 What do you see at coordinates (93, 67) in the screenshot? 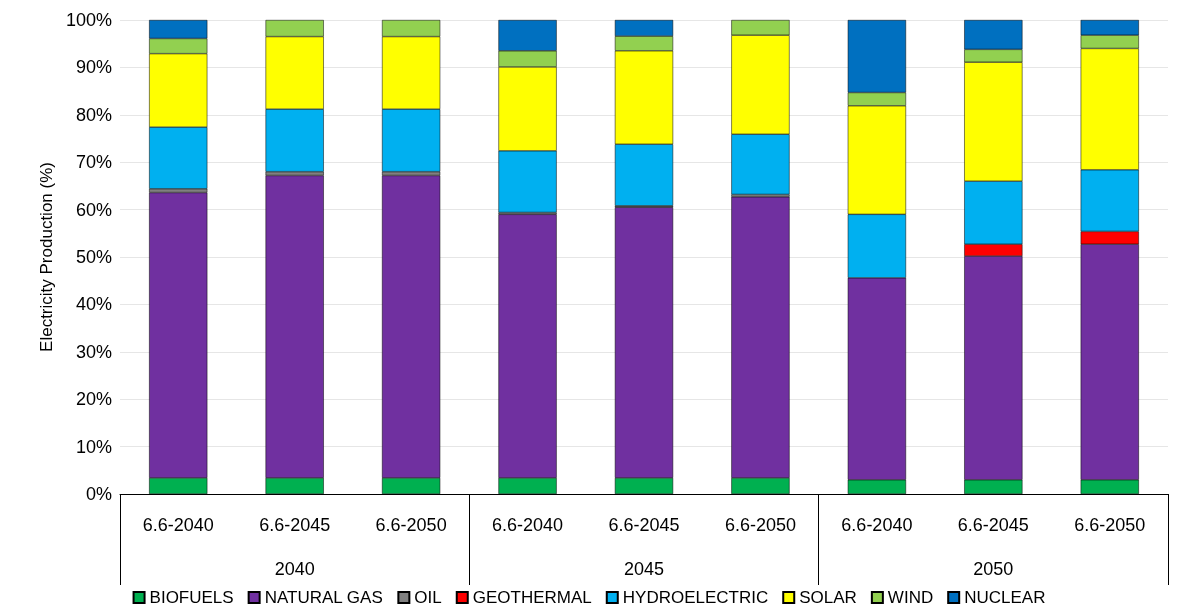
I see `y-tick-label: 90%` at bounding box center [93, 67].